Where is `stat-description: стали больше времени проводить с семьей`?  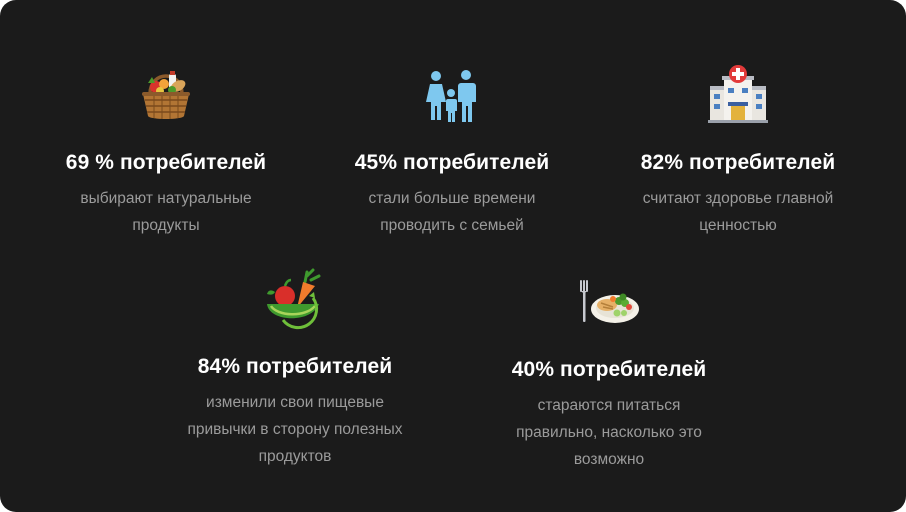 stat-description: стали больше времени проводить с семьей is located at coordinates (452, 212).